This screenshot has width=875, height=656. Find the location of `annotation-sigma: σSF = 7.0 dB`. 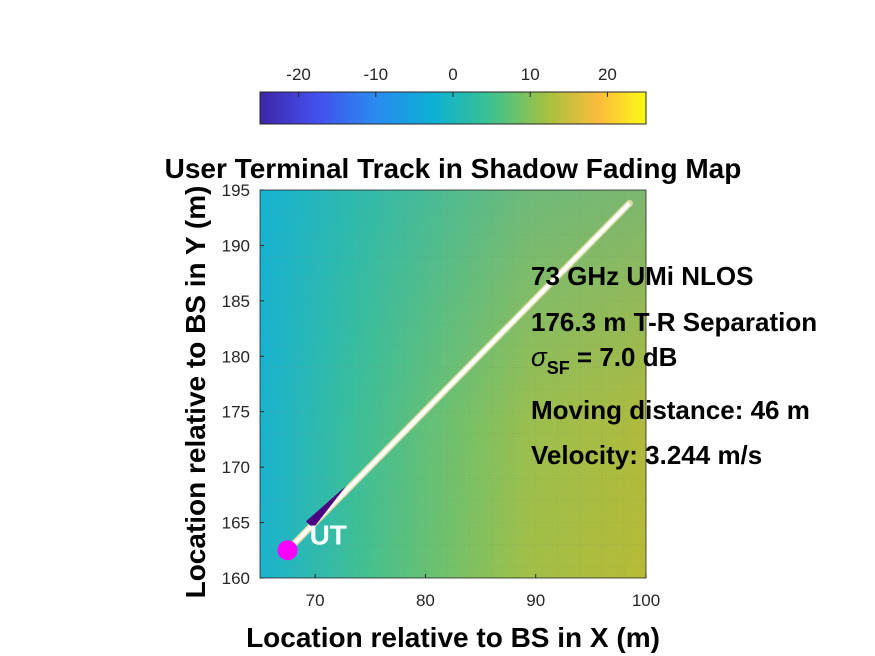

annotation-sigma: σSF = 7.0 dB is located at coordinates (604, 360).